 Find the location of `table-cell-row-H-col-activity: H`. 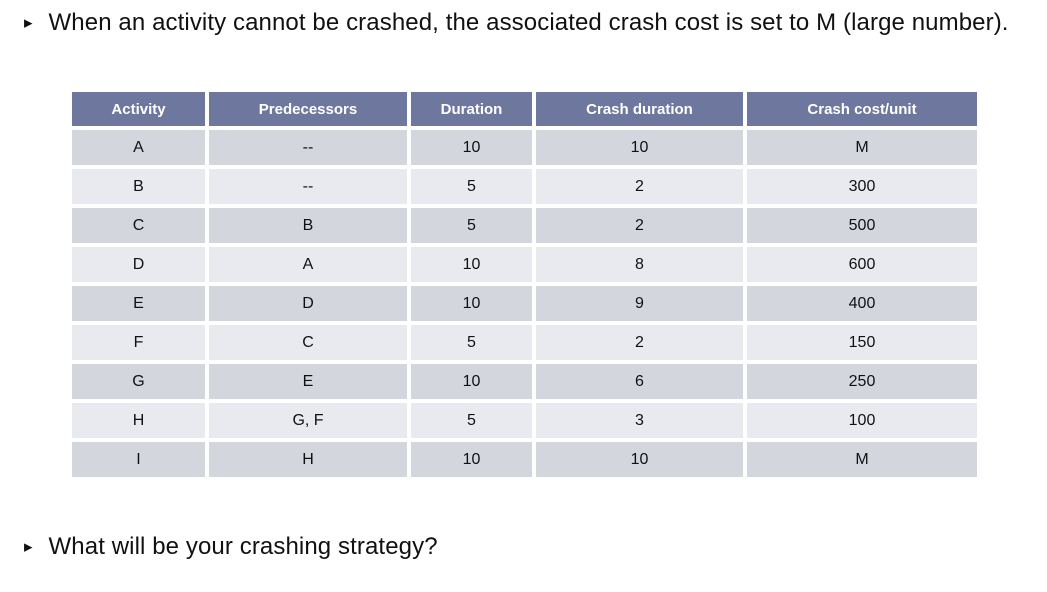

table-cell-row-H-col-activity: H is located at coordinates (138, 420).